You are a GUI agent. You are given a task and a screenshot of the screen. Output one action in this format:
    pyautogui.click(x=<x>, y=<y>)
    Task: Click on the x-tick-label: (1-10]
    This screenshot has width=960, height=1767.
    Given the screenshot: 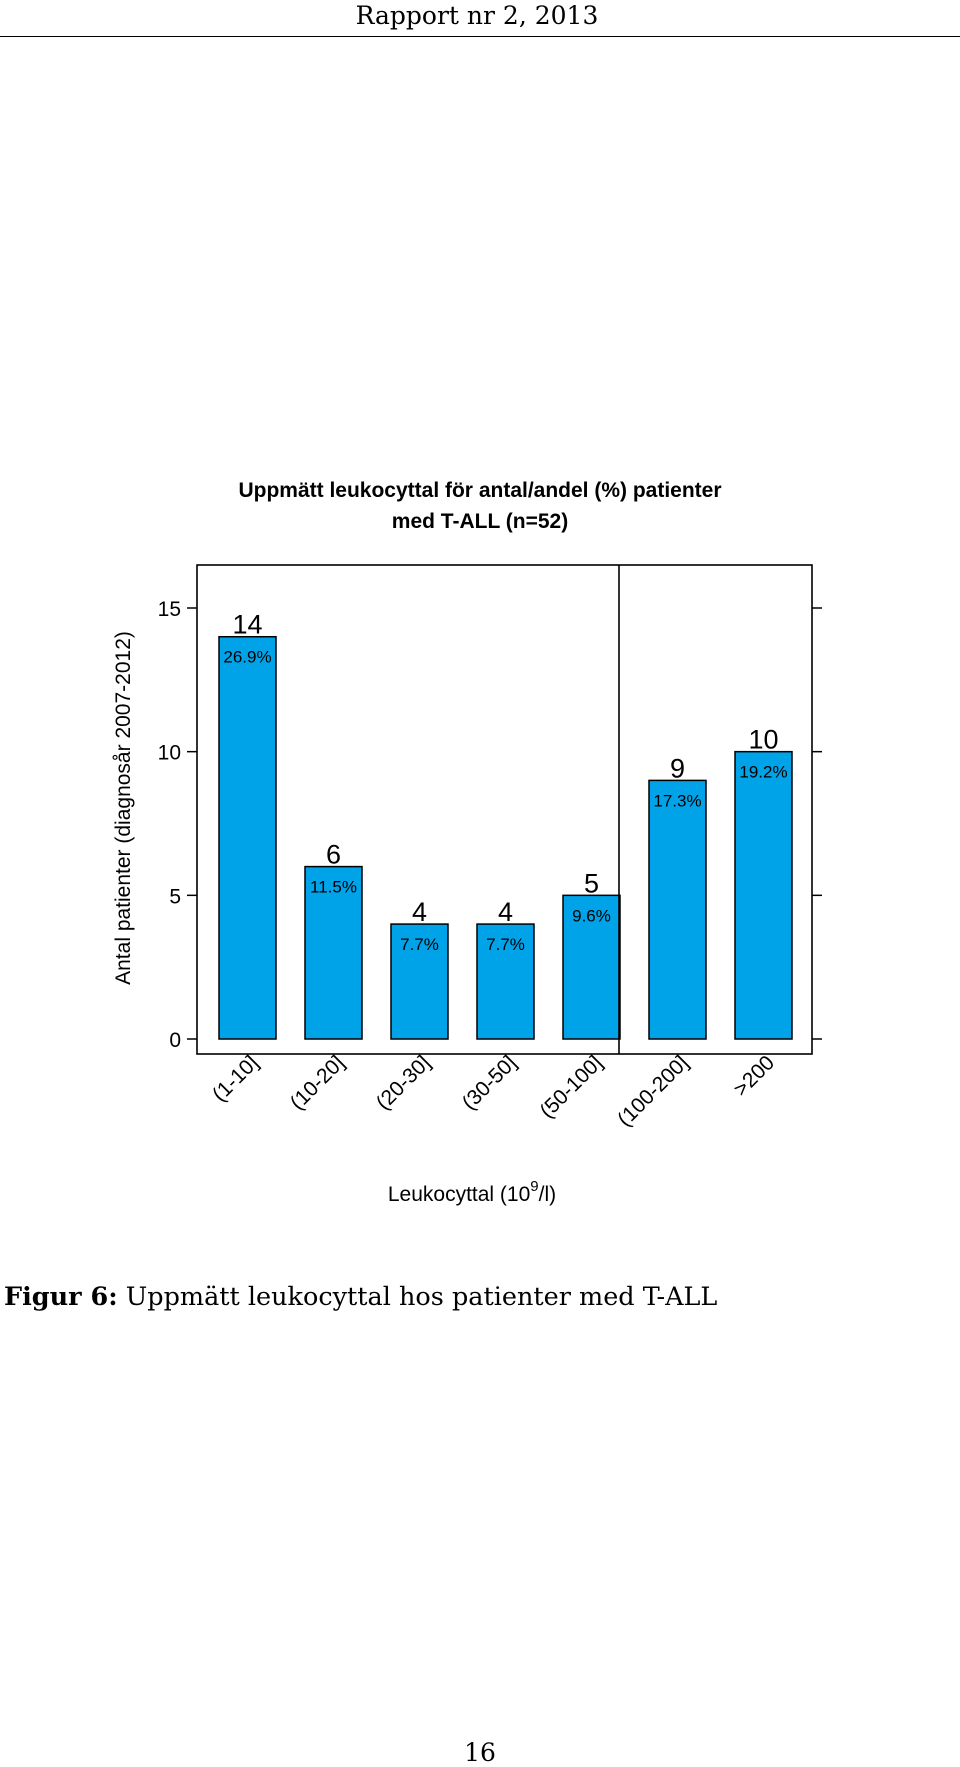 What is the action you would take?
    pyautogui.click(x=235, y=1078)
    